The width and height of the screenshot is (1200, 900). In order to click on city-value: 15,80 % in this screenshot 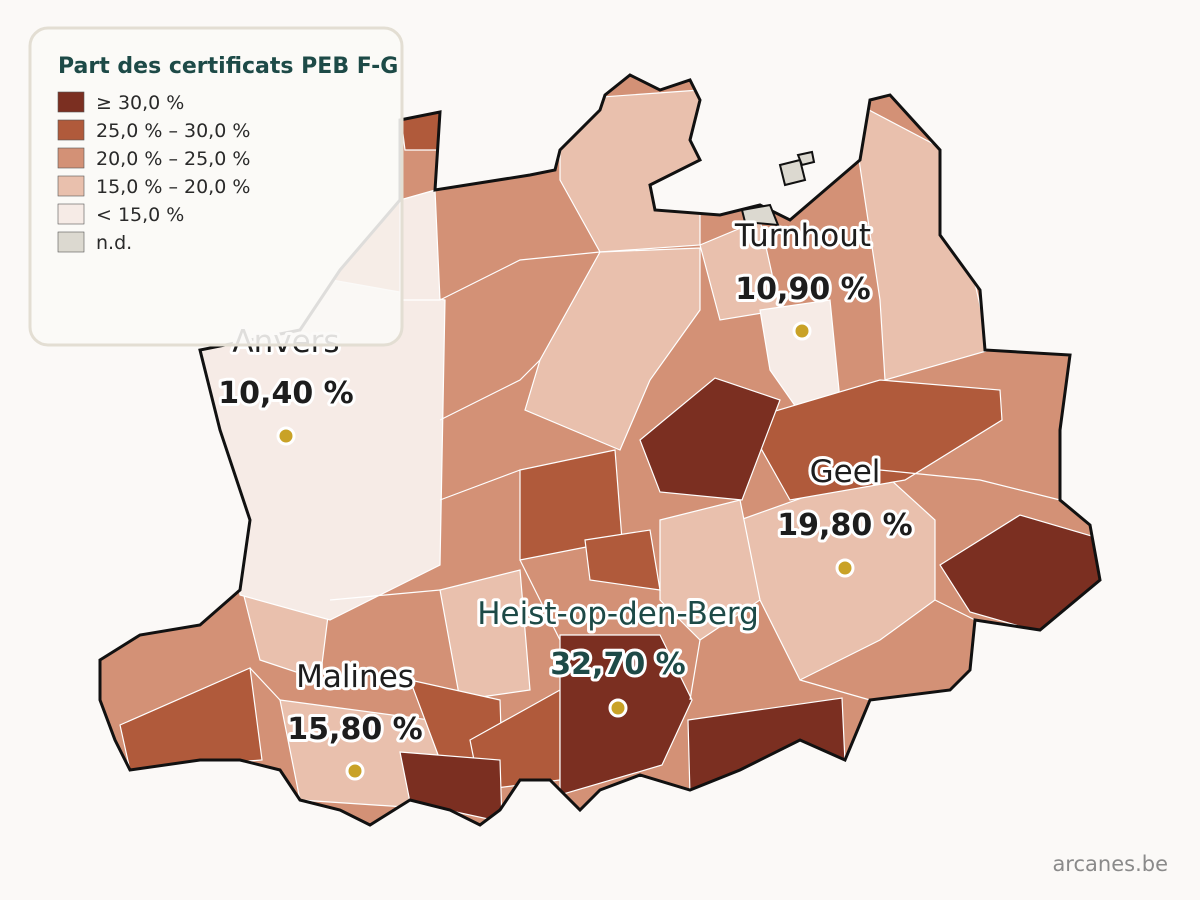, I will do `click(354, 729)`.